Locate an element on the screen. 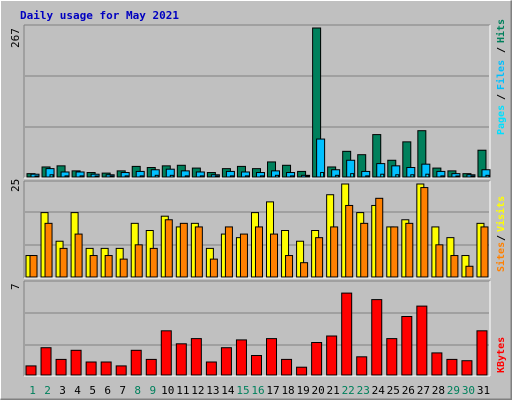 The height and width of the screenshot is (400, 512). x-tick-label: 29 is located at coordinates (453, 390).